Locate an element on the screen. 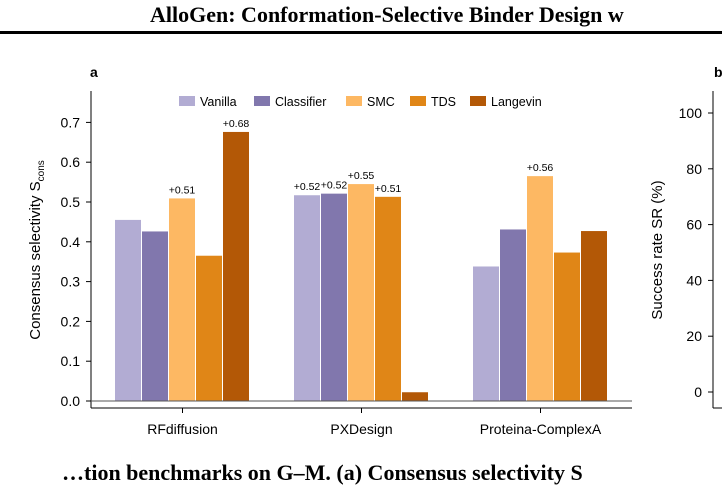 Image resolution: width=722 pixels, height=500 pixels. annotations-a: +0.51+0.68+0.52 +0.52+0.55+0.51+0.56 is located at coordinates (361, 157).